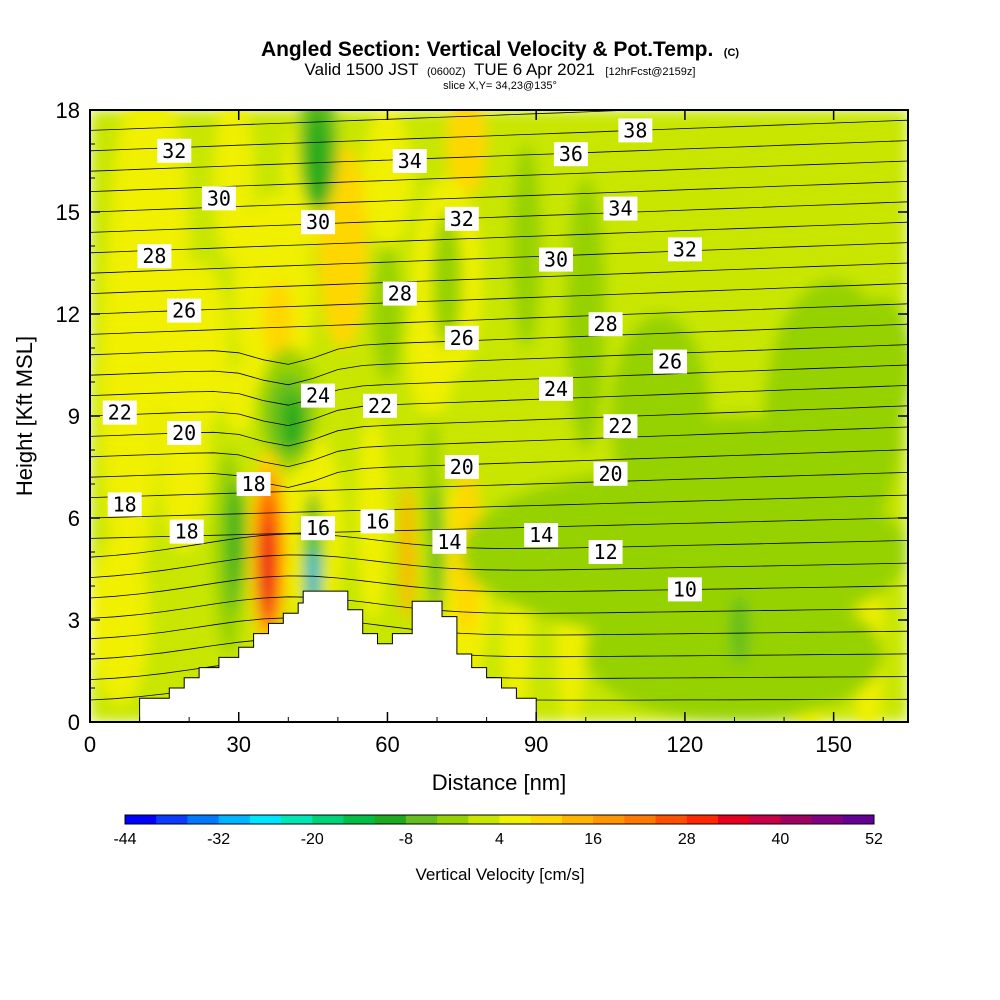  What do you see at coordinates (218, 839) in the screenshot?
I see `colorbar-tick-label: -32` at bounding box center [218, 839].